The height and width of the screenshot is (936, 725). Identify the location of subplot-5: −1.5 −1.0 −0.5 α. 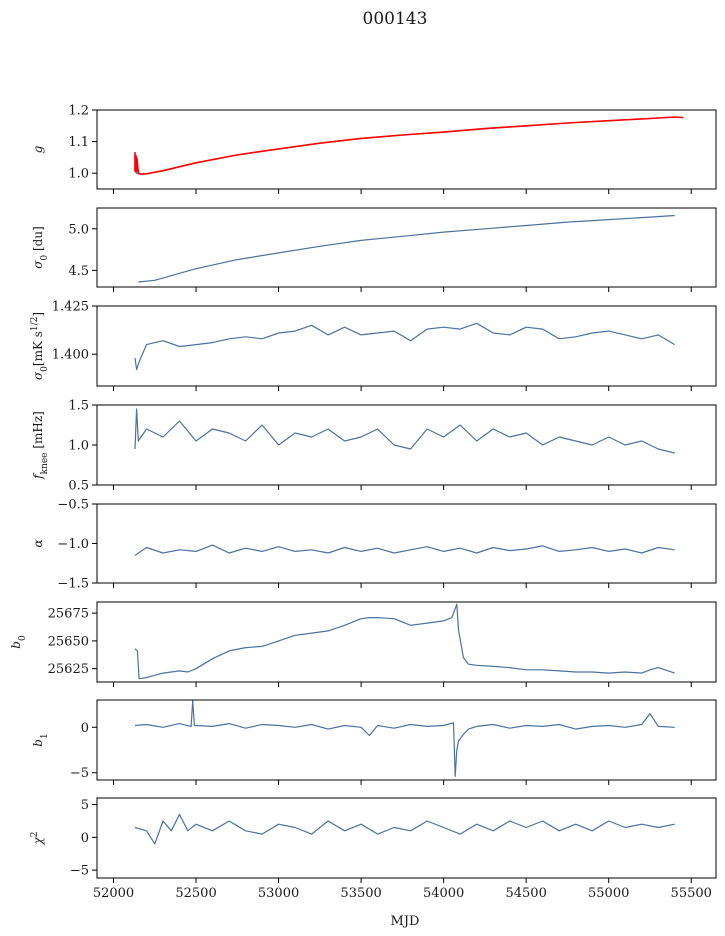
(374, 545).